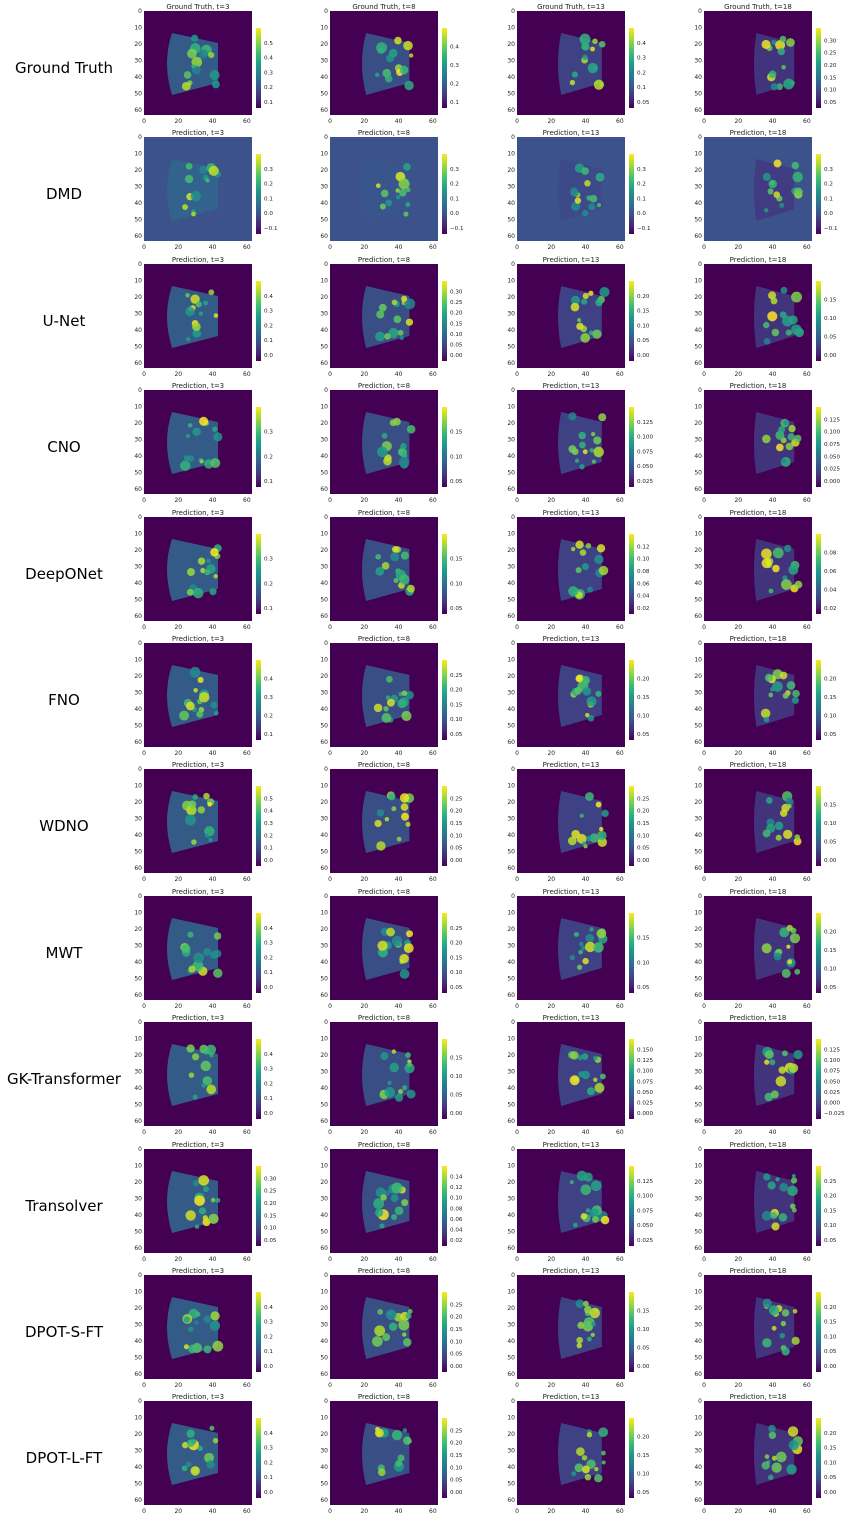 The height and width of the screenshot is (1521, 847). Describe the element at coordinates (268, 59) in the screenshot. I see `colorbar-tick-label: 0.4` at that location.